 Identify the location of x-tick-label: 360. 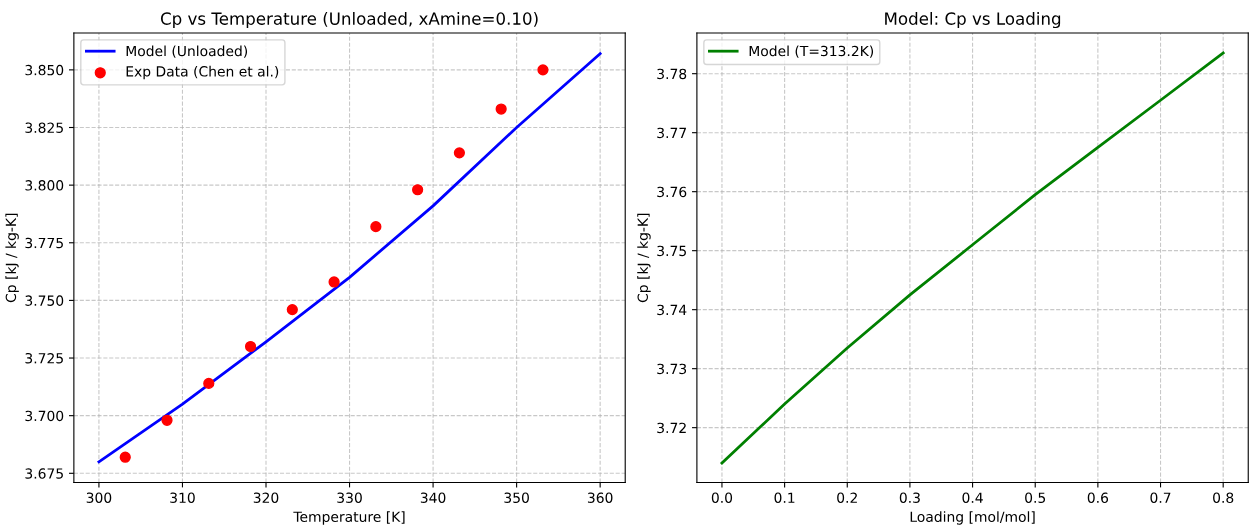
(600, 497).